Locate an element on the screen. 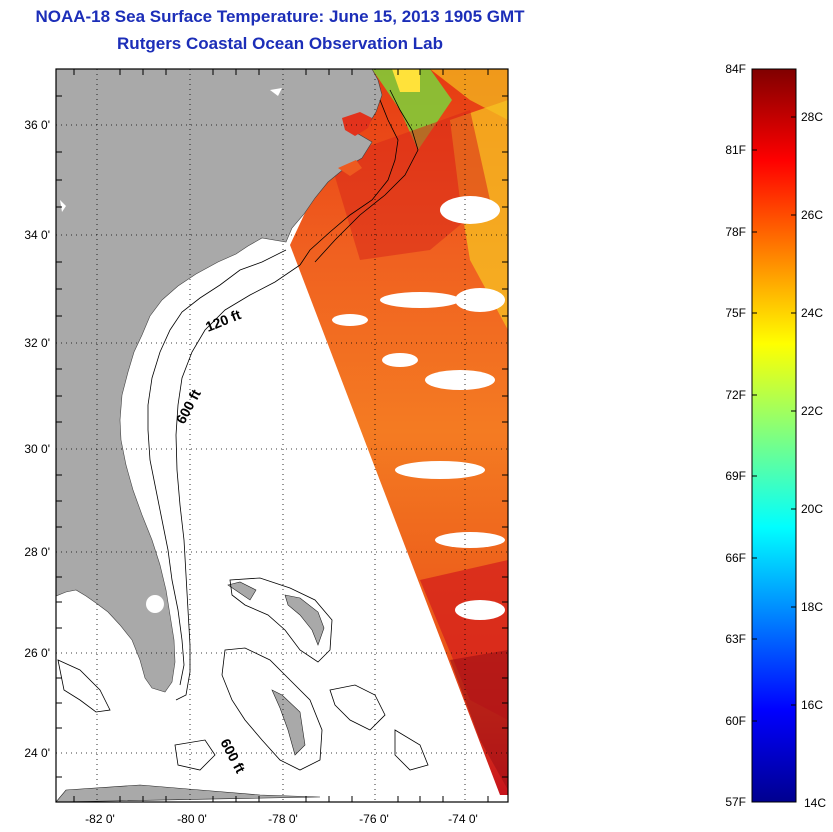 This screenshot has width=833, height=832. colorbar-f-label: 57F is located at coordinates (735, 802).